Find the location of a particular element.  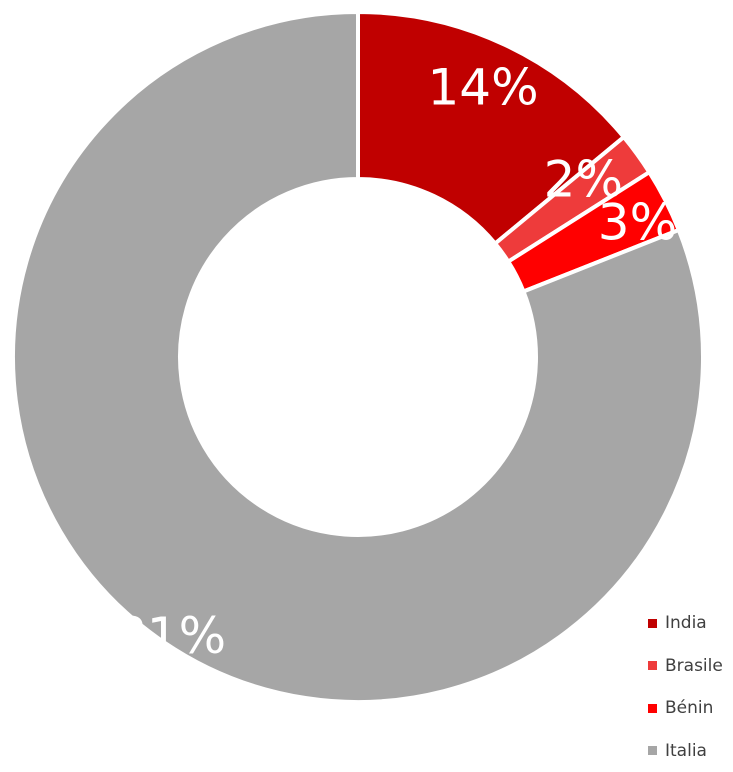

slice-label-india: 14% is located at coordinates (483, 88).